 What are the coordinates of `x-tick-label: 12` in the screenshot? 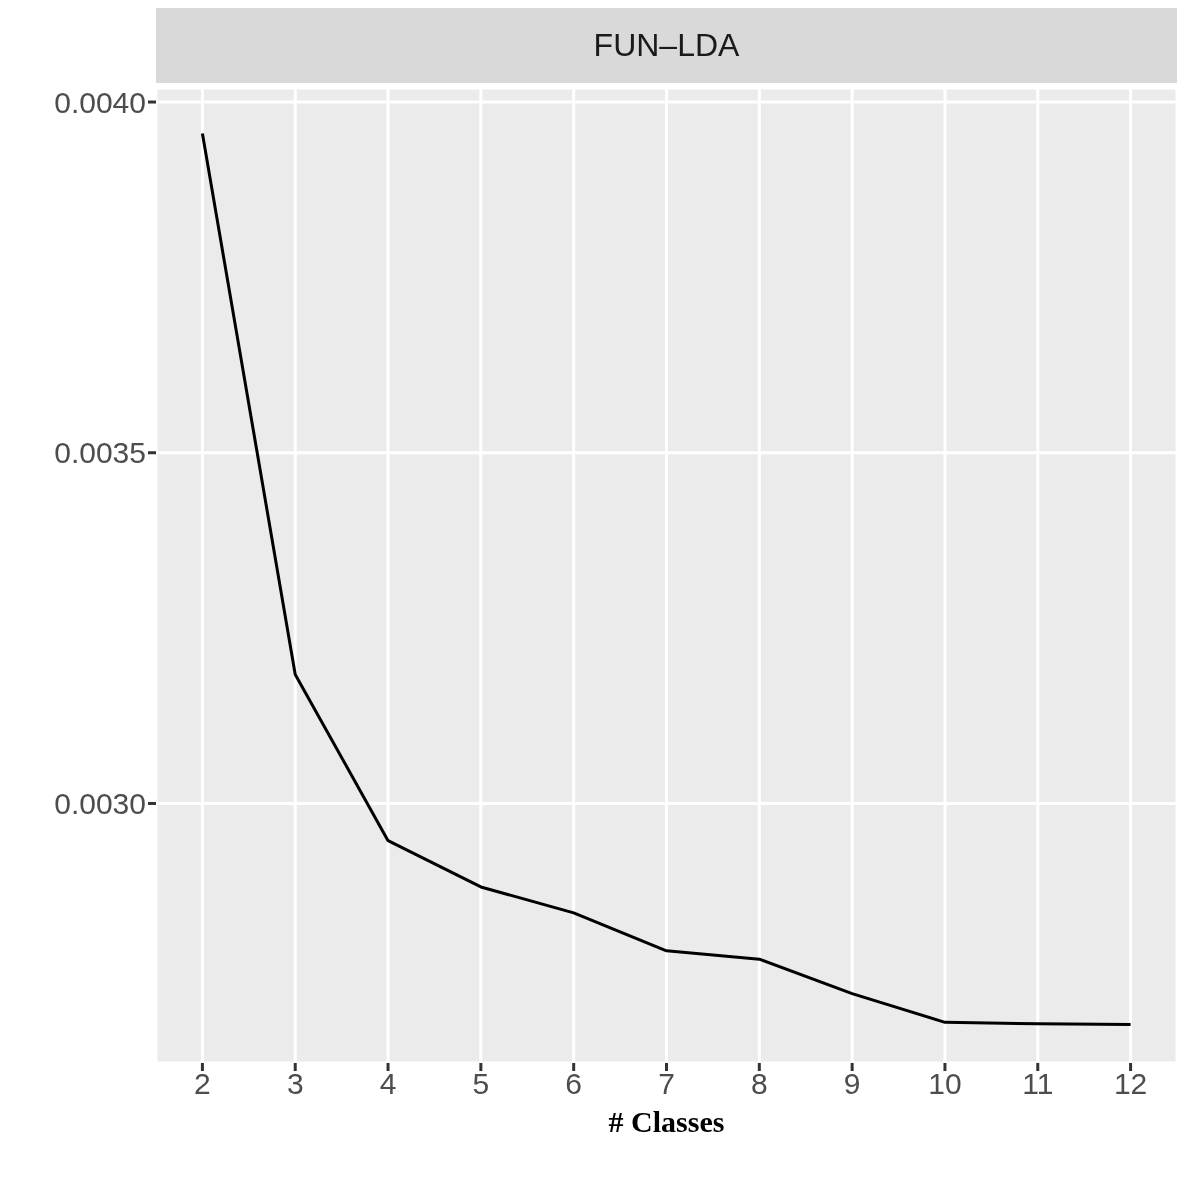 It's located at (1130, 1084).